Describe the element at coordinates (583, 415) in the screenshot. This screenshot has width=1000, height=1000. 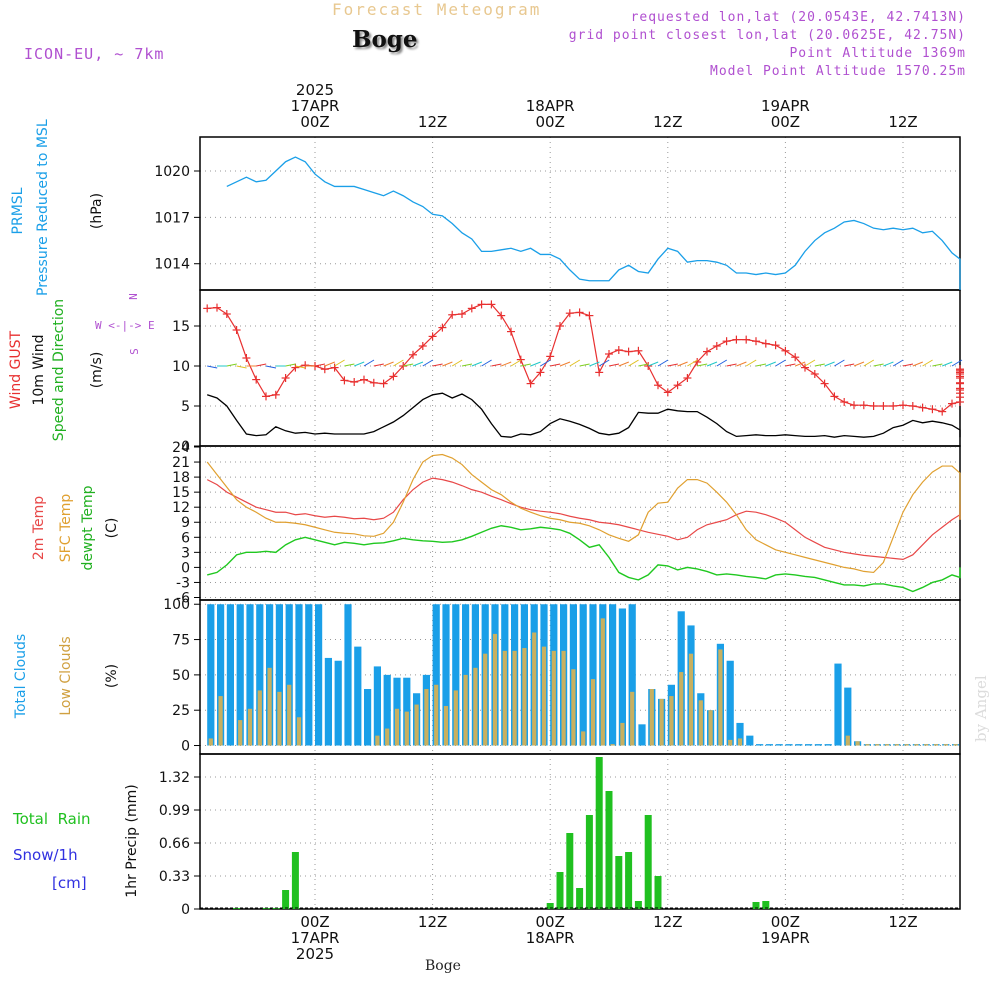
I see `wind-10m-wind-line` at that location.